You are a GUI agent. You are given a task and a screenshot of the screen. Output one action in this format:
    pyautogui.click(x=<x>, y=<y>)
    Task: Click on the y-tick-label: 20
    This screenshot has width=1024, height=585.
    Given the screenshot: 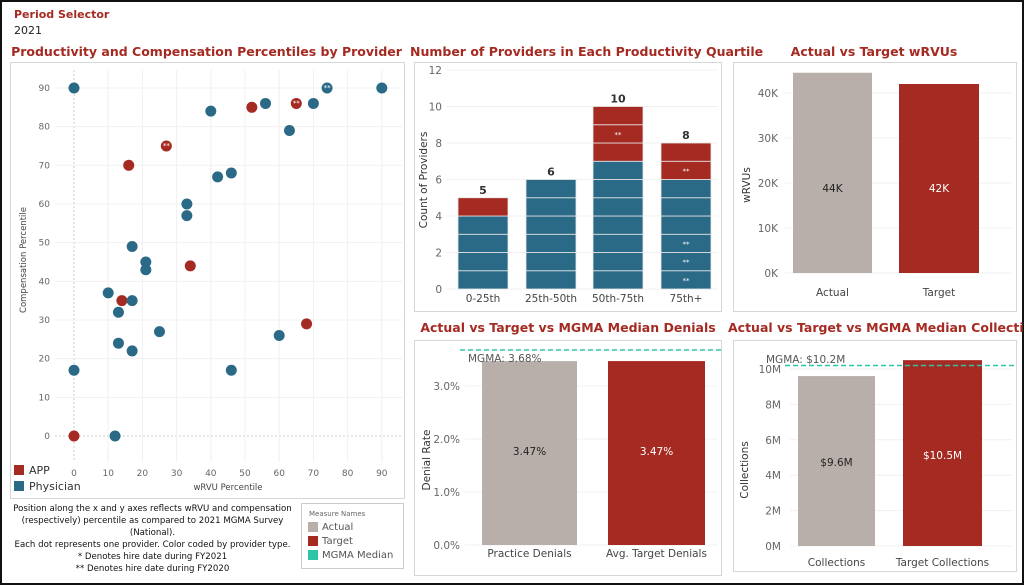 What is the action you would take?
    pyautogui.click(x=45, y=360)
    